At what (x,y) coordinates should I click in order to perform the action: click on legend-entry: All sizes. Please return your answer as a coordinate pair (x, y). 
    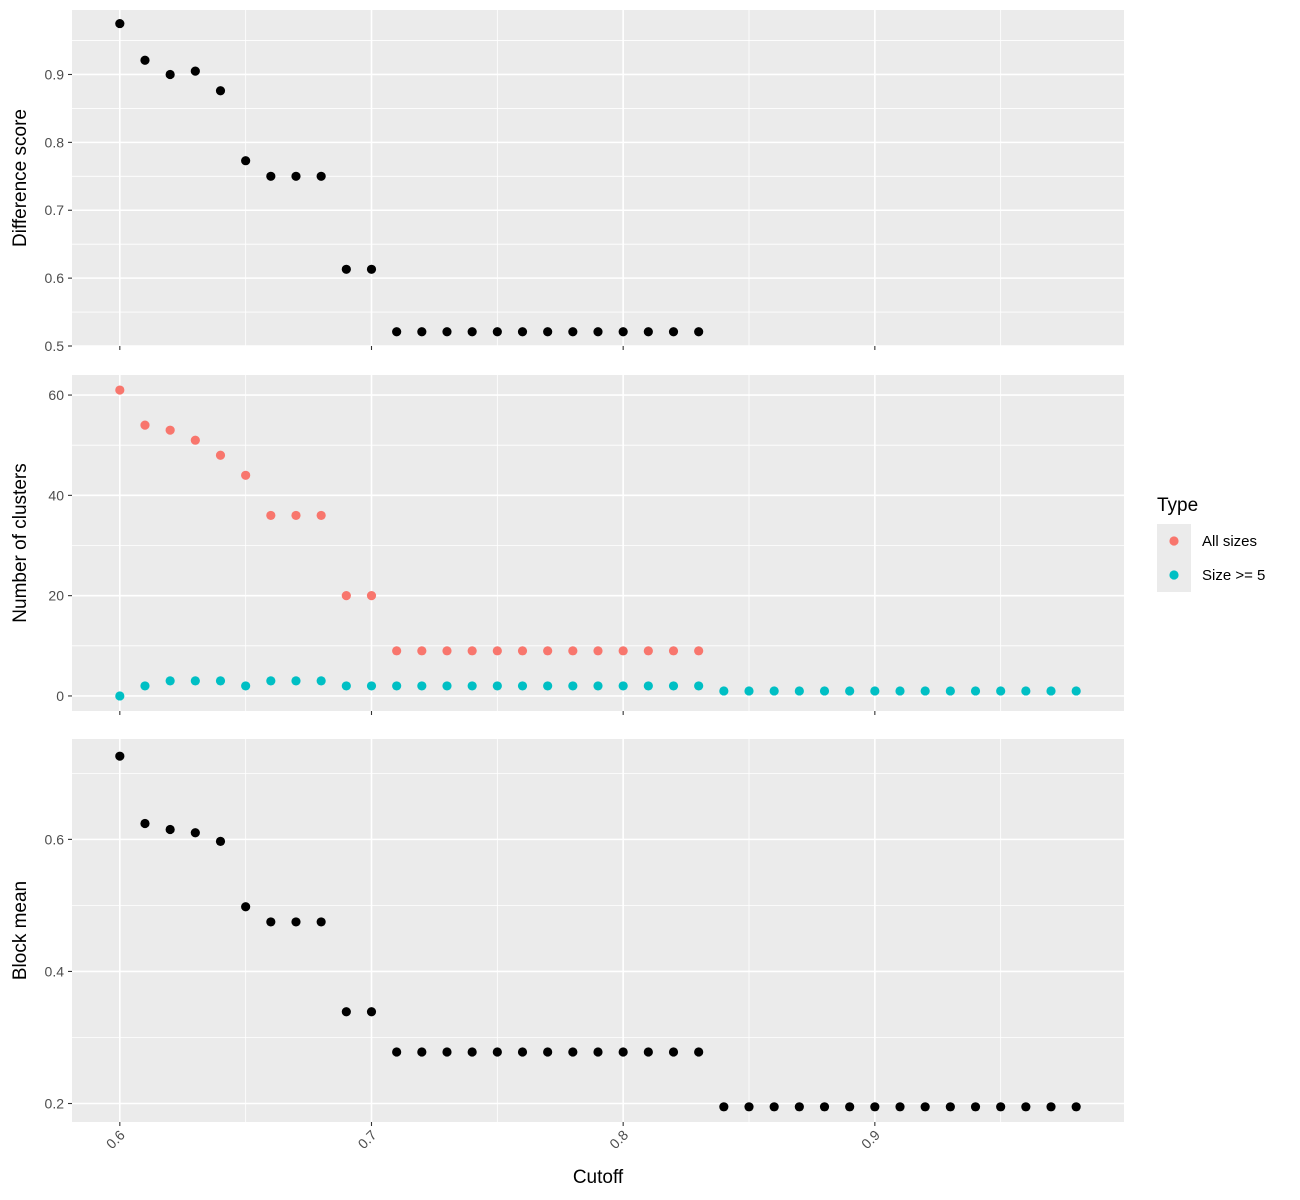
    Looking at the image, I should click on (1207, 541).